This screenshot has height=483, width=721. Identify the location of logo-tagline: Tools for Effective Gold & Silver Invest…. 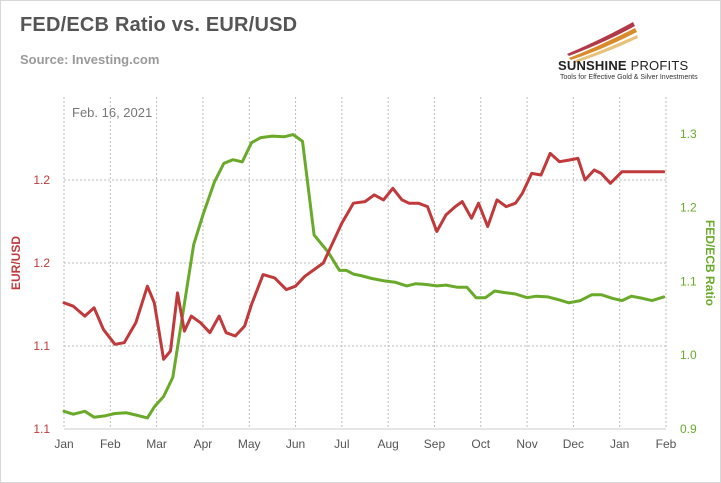
(629, 77).